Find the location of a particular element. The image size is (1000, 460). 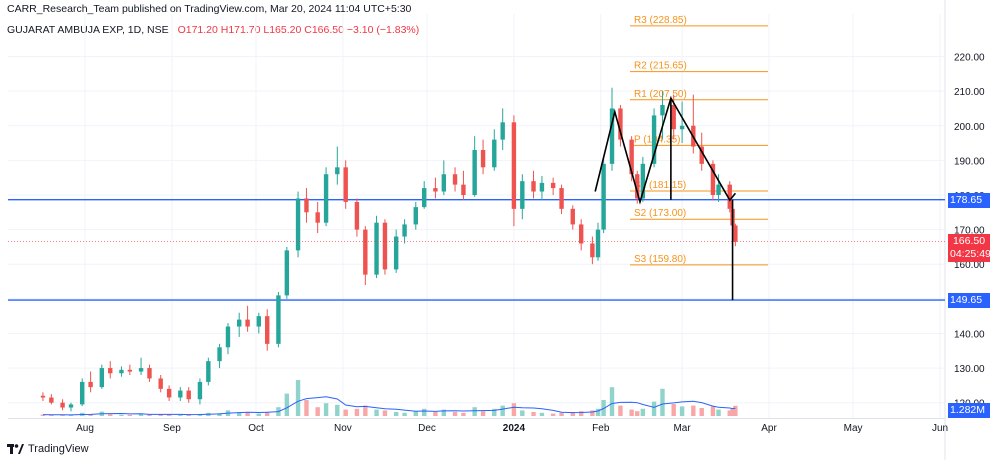

pivot-label: S3 (159.80) is located at coordinates (660, 259).